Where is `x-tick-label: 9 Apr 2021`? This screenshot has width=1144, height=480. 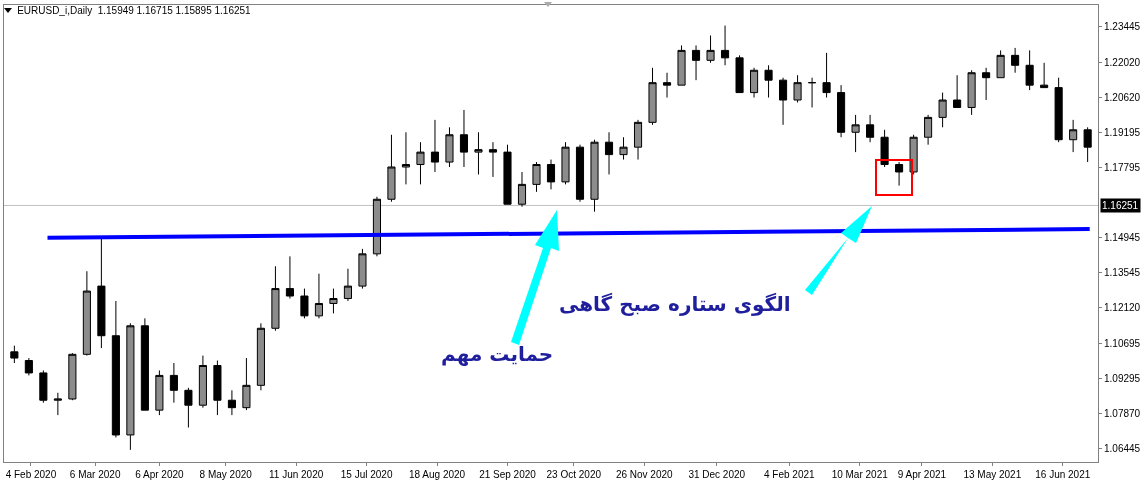
x-tick-label: 9 Apr 2021 is located at coordinates (922, 474).